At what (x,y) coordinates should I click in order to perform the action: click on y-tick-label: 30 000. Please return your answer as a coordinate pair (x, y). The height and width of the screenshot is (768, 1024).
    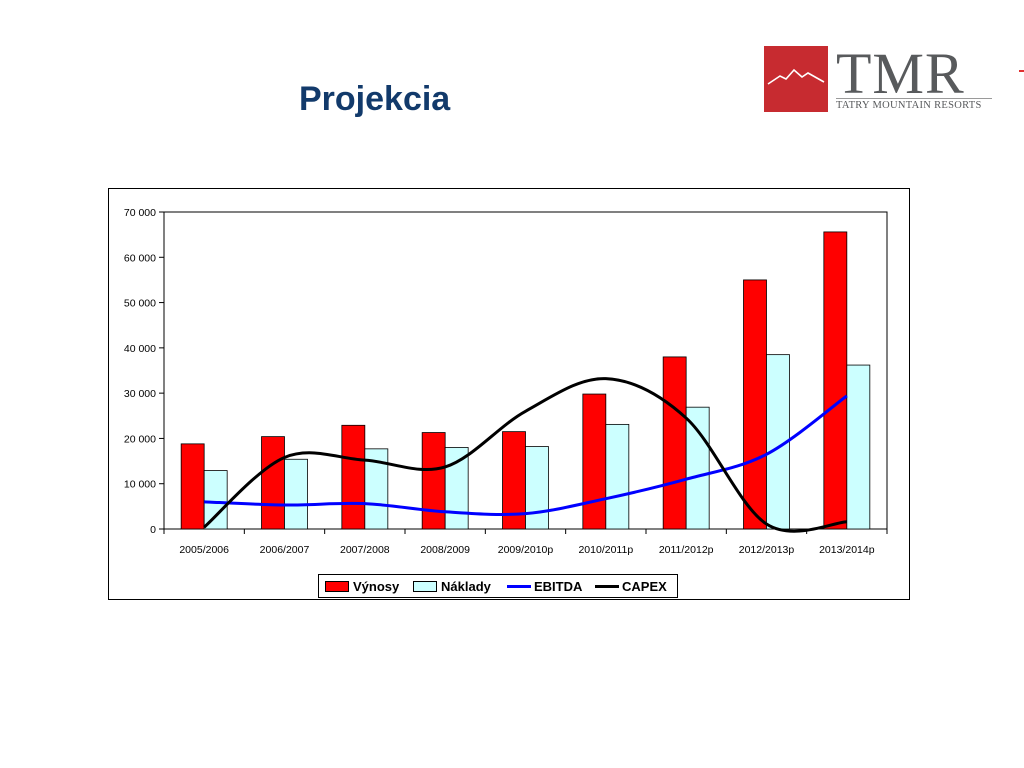
    Looking at the image, I should click on (140, 394).